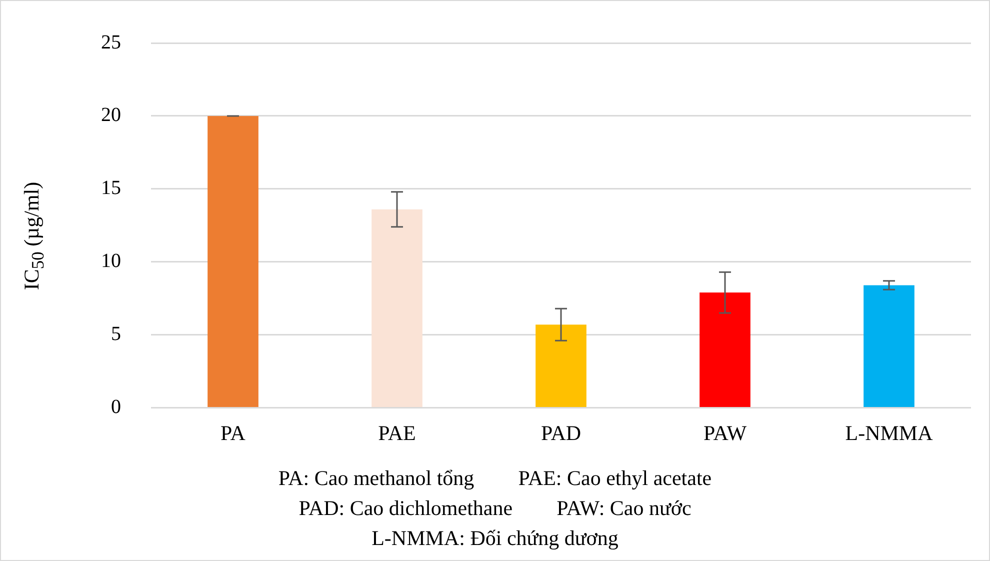  Describe the element at coordinates (233, 432) in the screenshot. I see `x-tick-label: PA` at that location.